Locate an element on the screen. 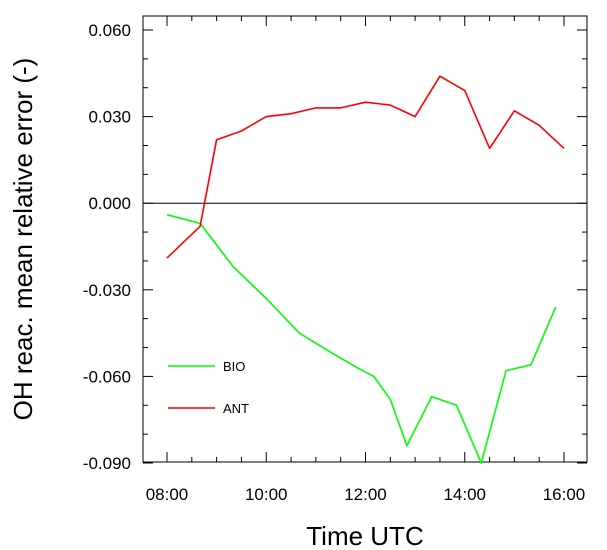 The width and height of the screenshot is (607, 550). x-tick-labels: 08:00 10:00 12:00 14:00 16:00 is located at coordinates (366, 494).